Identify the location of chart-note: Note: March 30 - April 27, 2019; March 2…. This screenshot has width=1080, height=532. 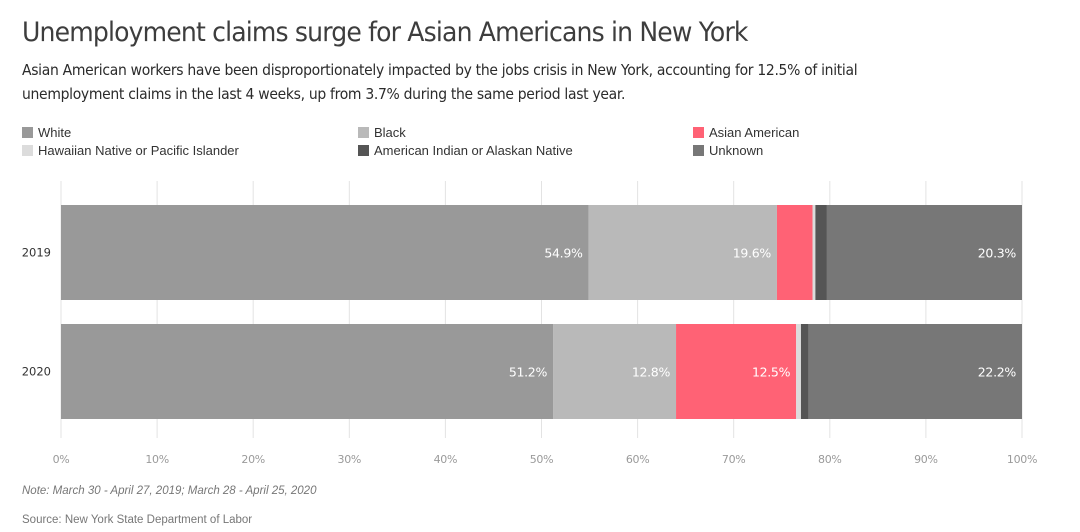
(169, 491).